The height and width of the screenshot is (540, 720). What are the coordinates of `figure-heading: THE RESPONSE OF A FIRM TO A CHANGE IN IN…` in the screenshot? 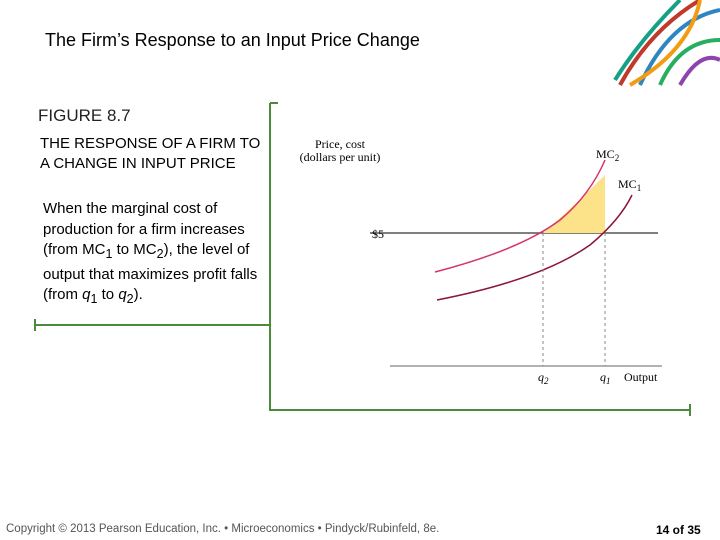 It's located at (150, 153).